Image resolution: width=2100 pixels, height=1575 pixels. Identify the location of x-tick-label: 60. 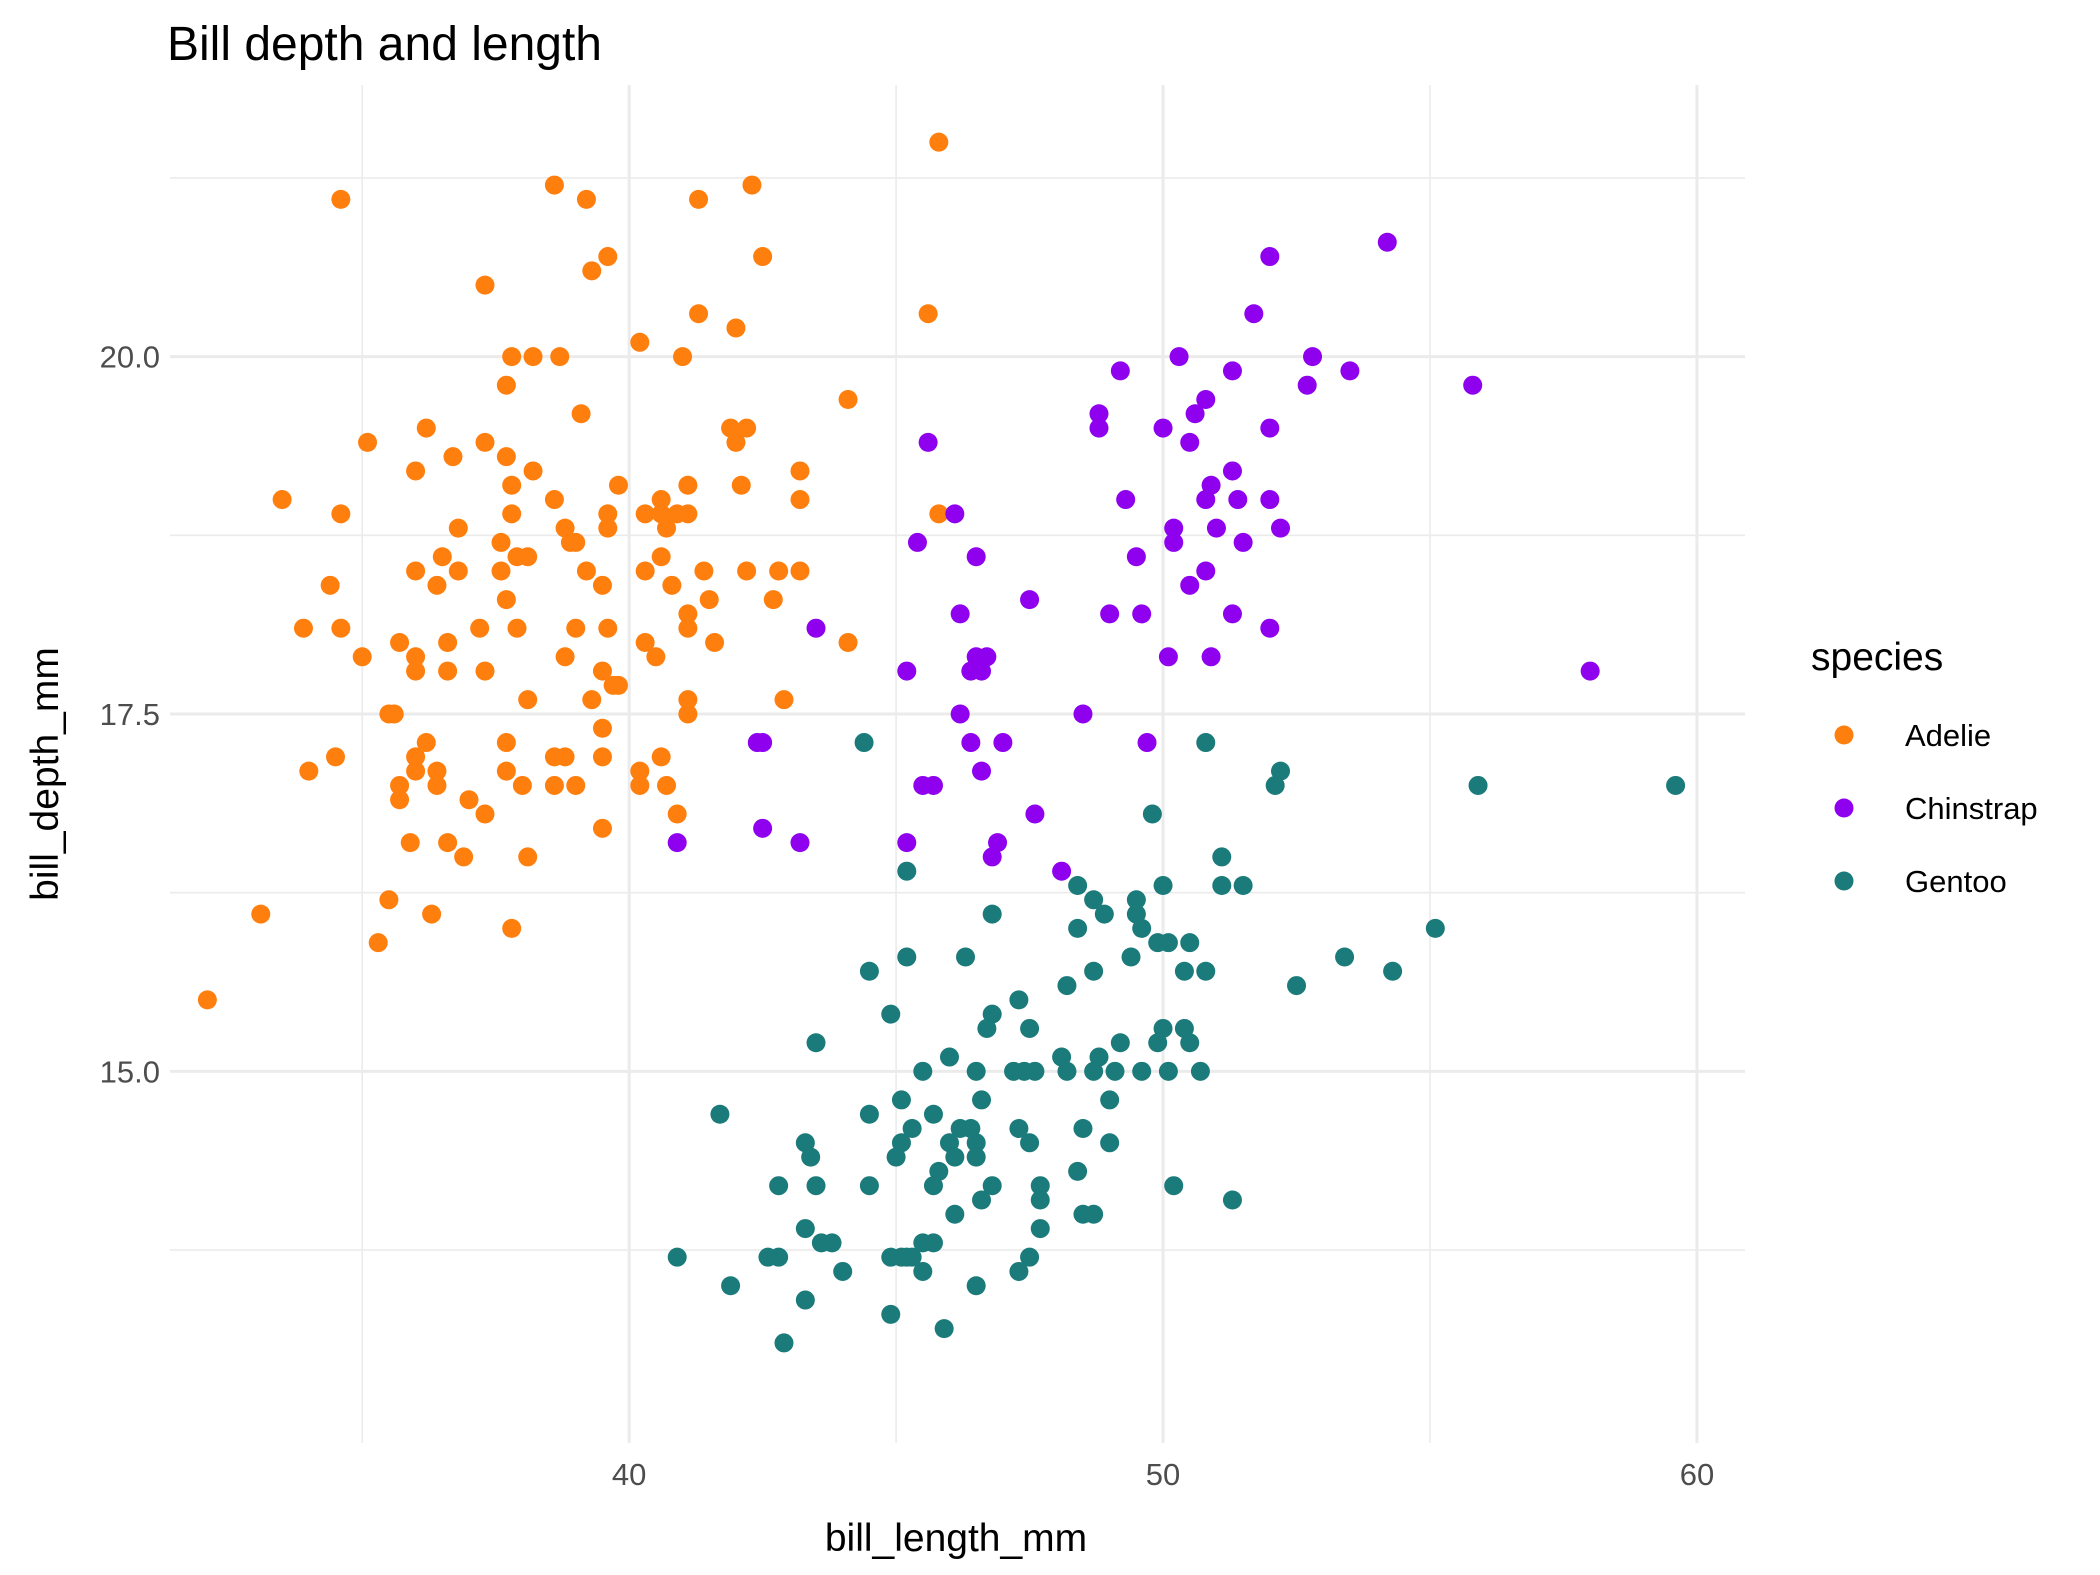
(1697, 1474).